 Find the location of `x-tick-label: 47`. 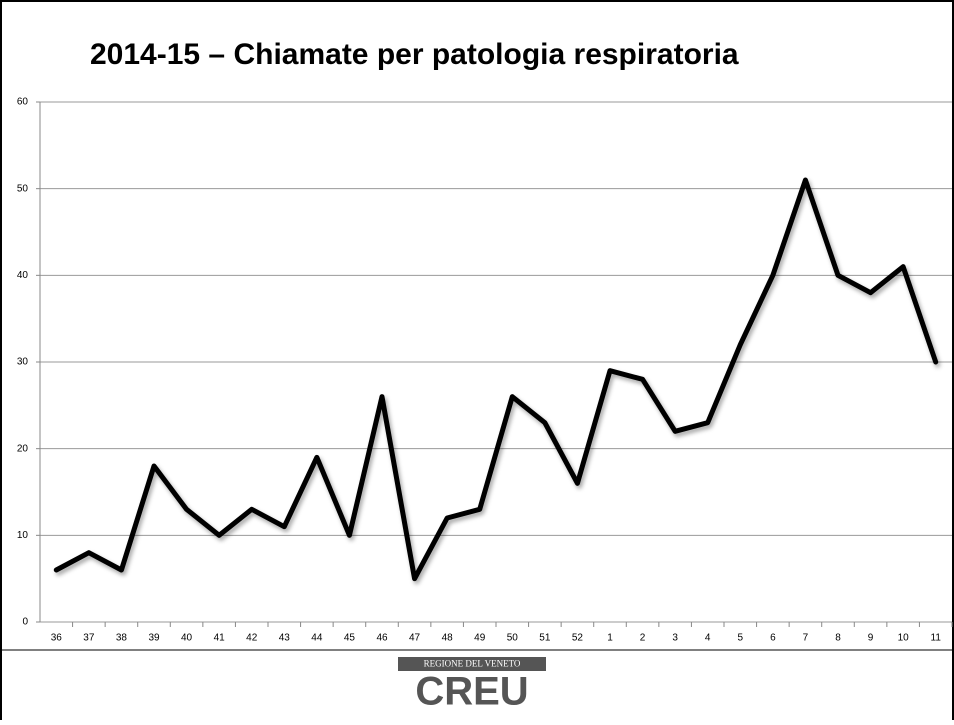

x-tick-label: 47 is located at coordinates (415, 638).